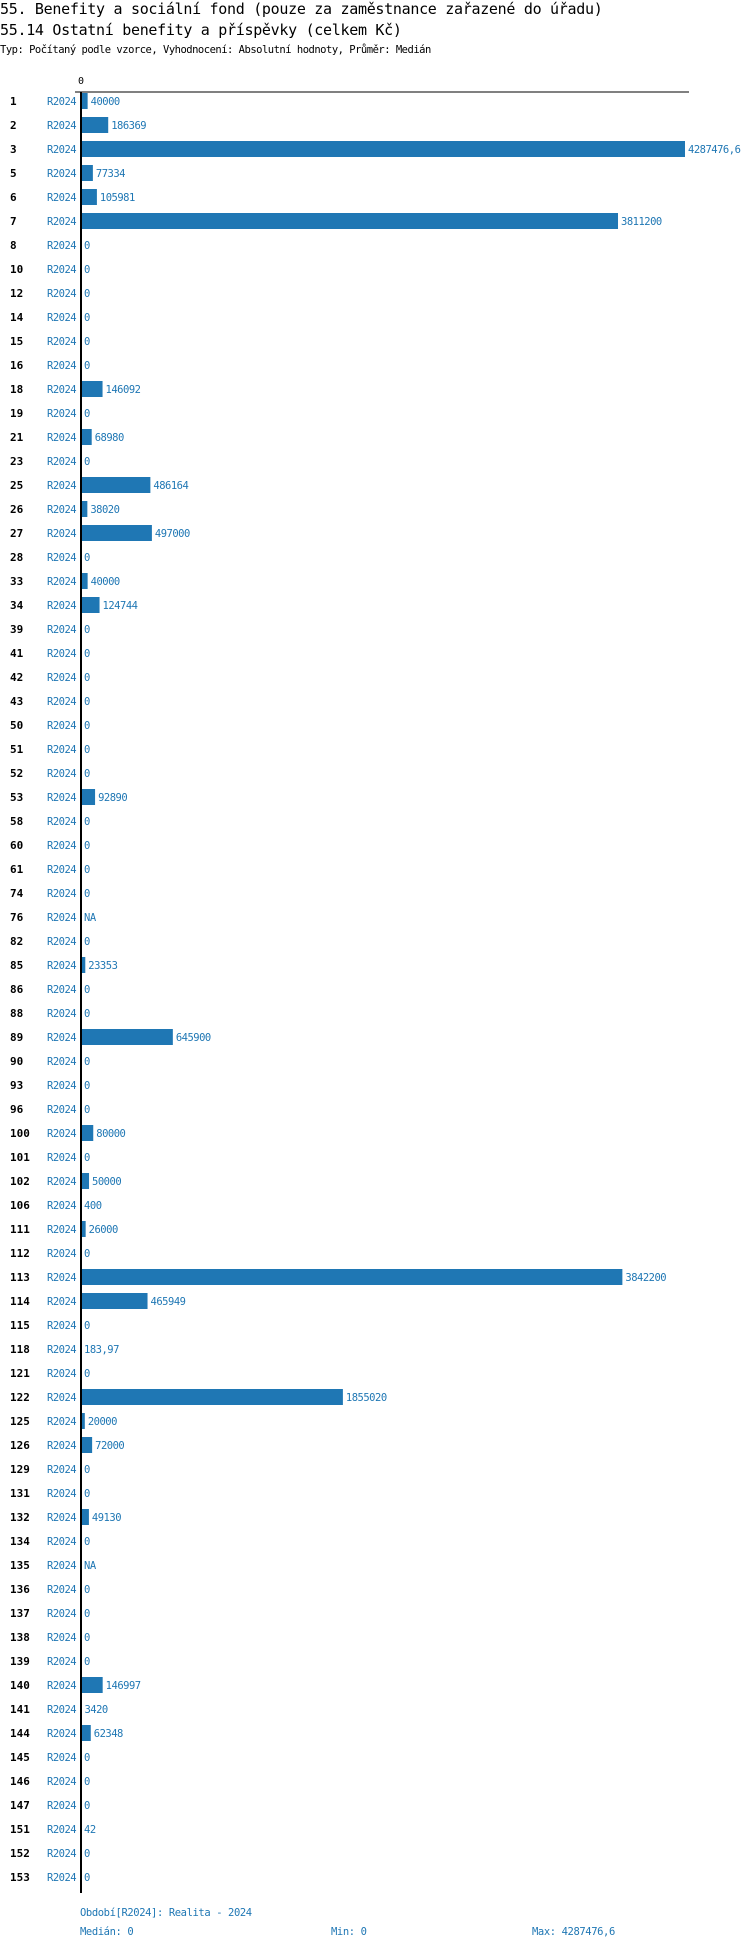  I want to click on data-label: 183,97, so click(101, 1350).